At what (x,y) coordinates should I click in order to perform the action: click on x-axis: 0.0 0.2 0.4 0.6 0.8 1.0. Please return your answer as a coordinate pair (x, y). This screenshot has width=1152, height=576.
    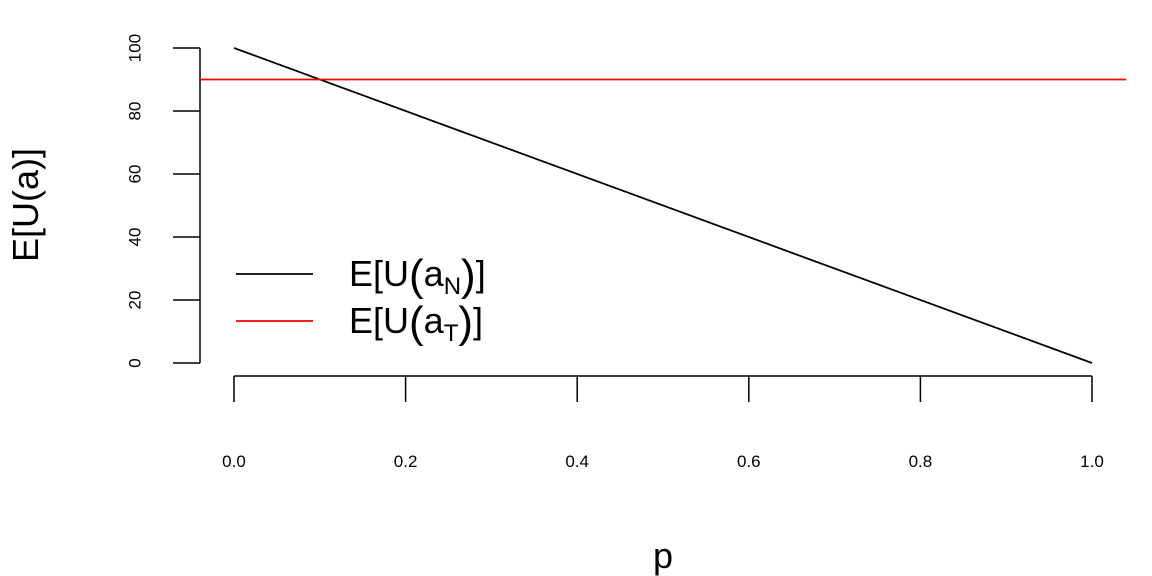
    Looking at the image, I should click on (663, 423).